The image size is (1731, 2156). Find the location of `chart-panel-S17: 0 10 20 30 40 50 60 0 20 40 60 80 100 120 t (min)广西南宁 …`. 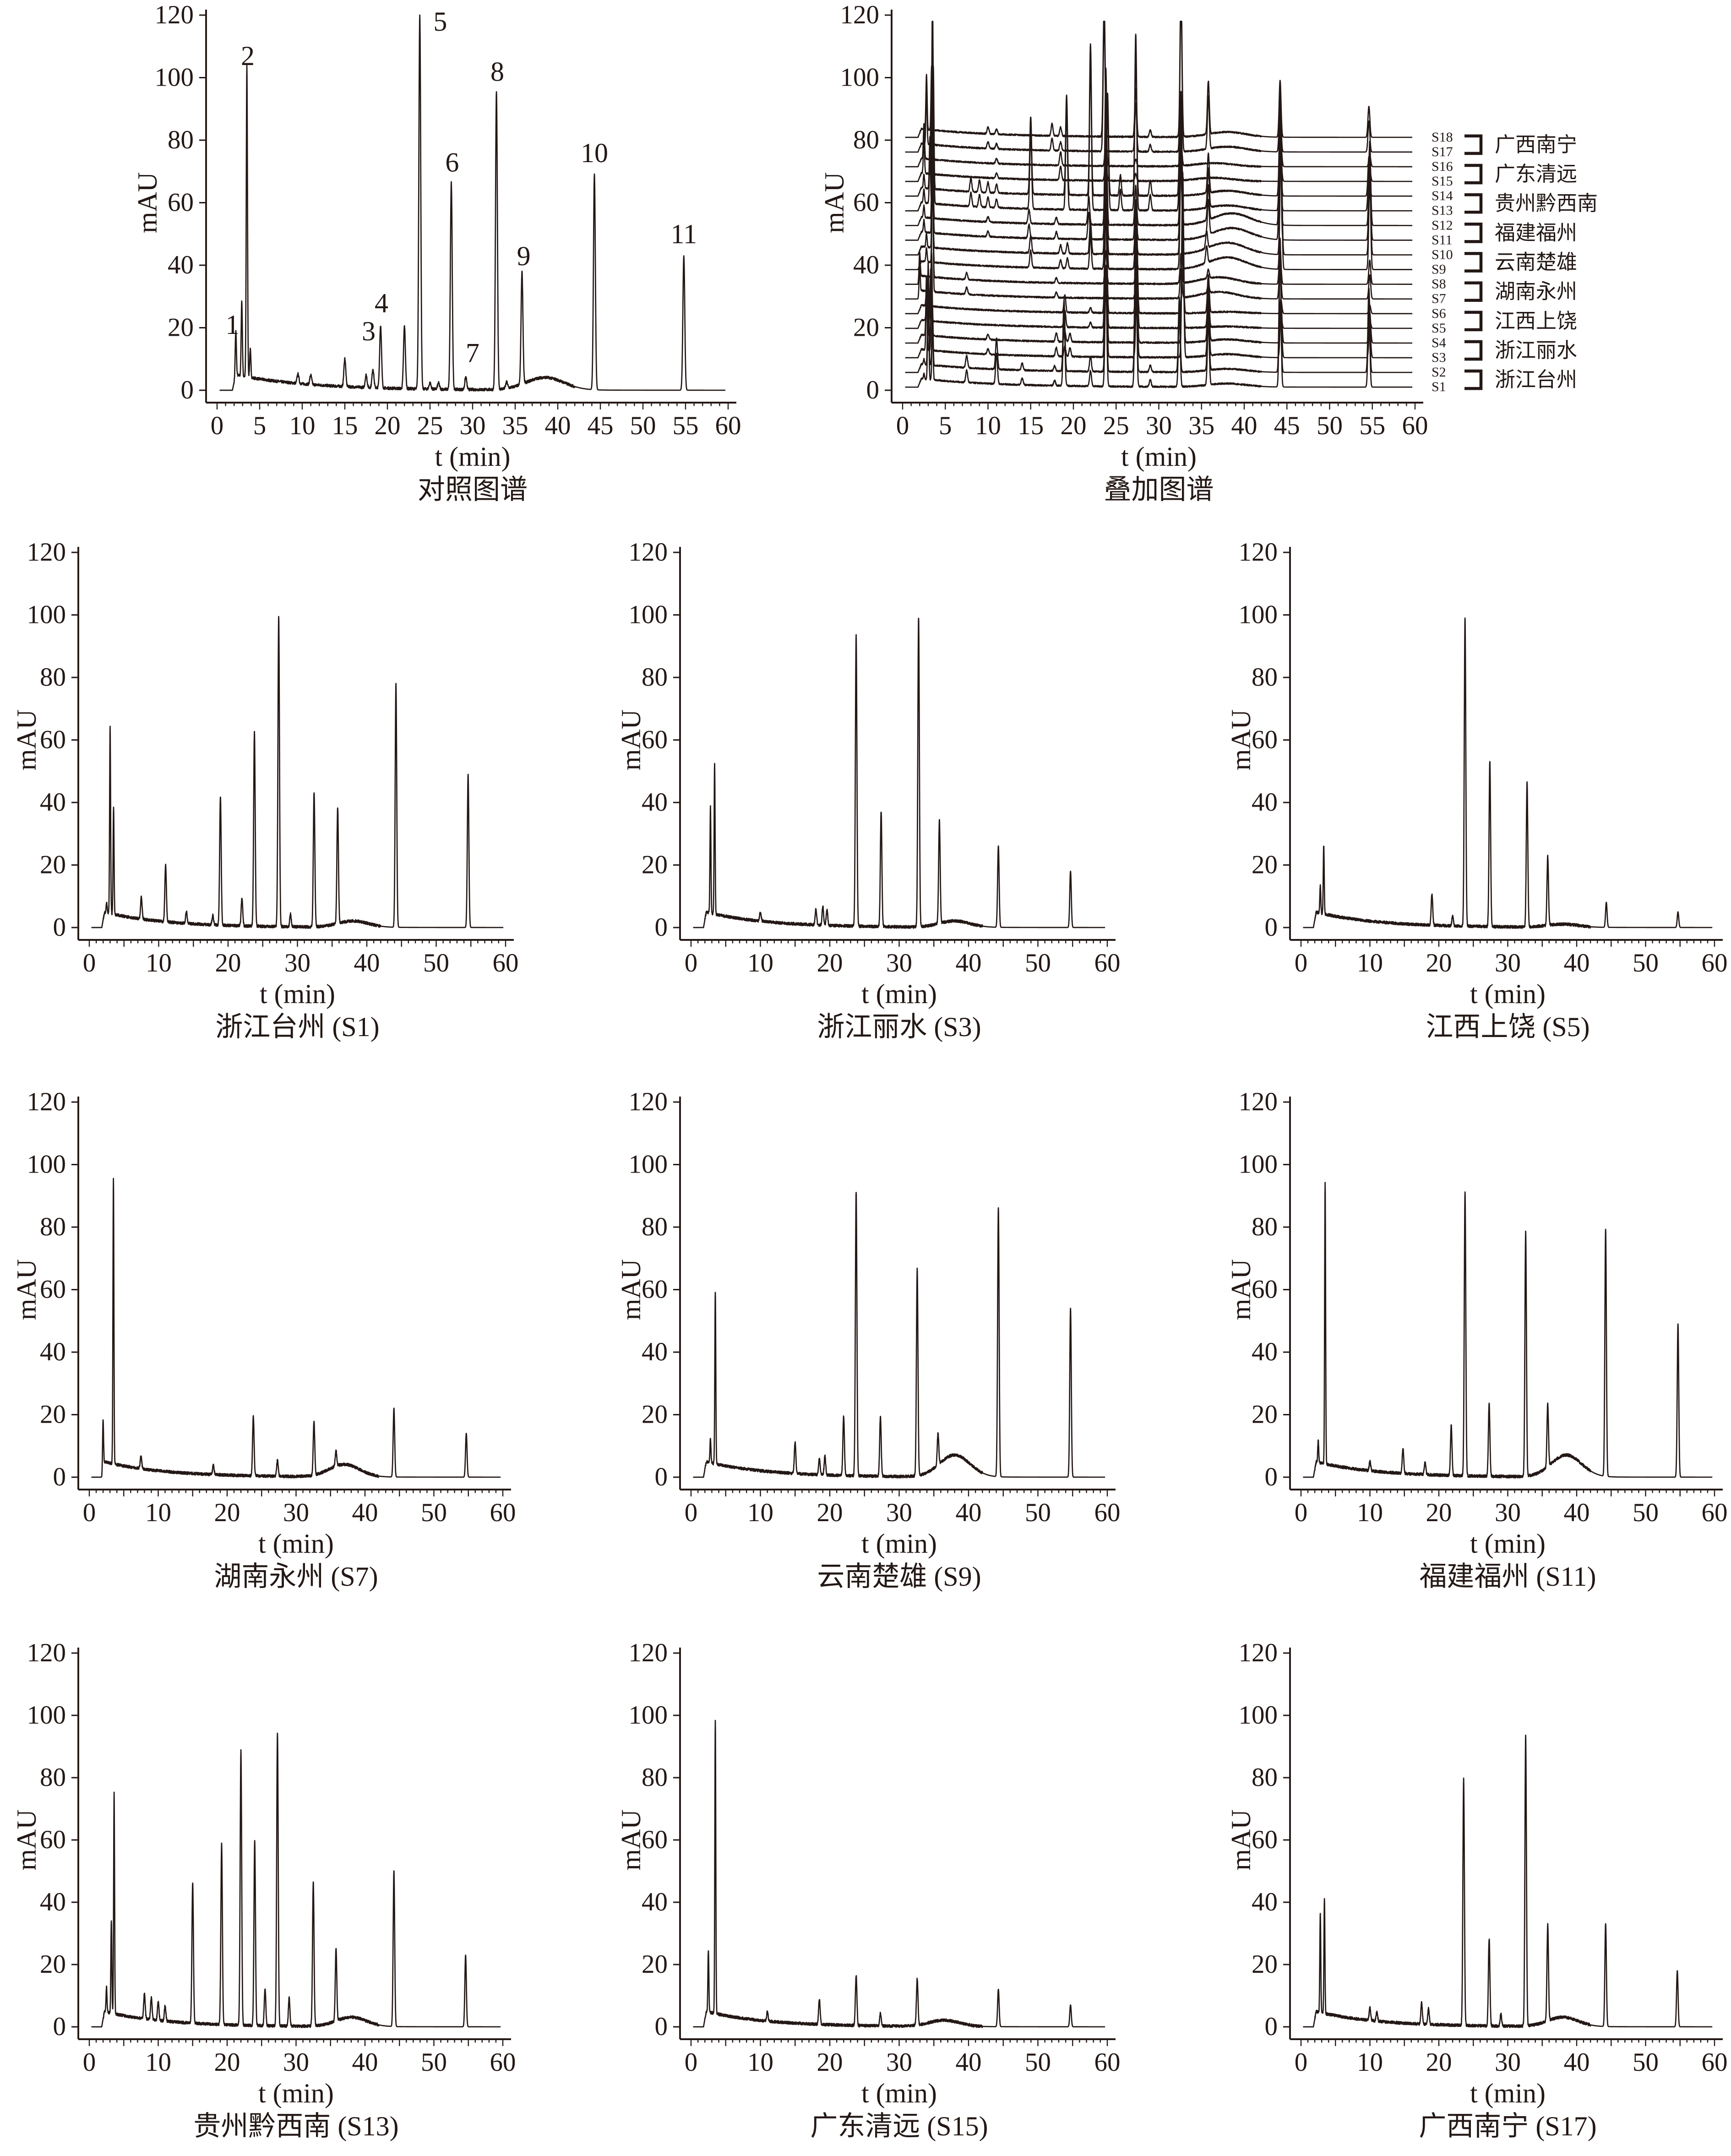

chart-panel-S17: 0 10 20 30 40 50 60 0 20 40 60 80 100 120 t (min)广西南宁 … is located at coordinates (1477, 1890).